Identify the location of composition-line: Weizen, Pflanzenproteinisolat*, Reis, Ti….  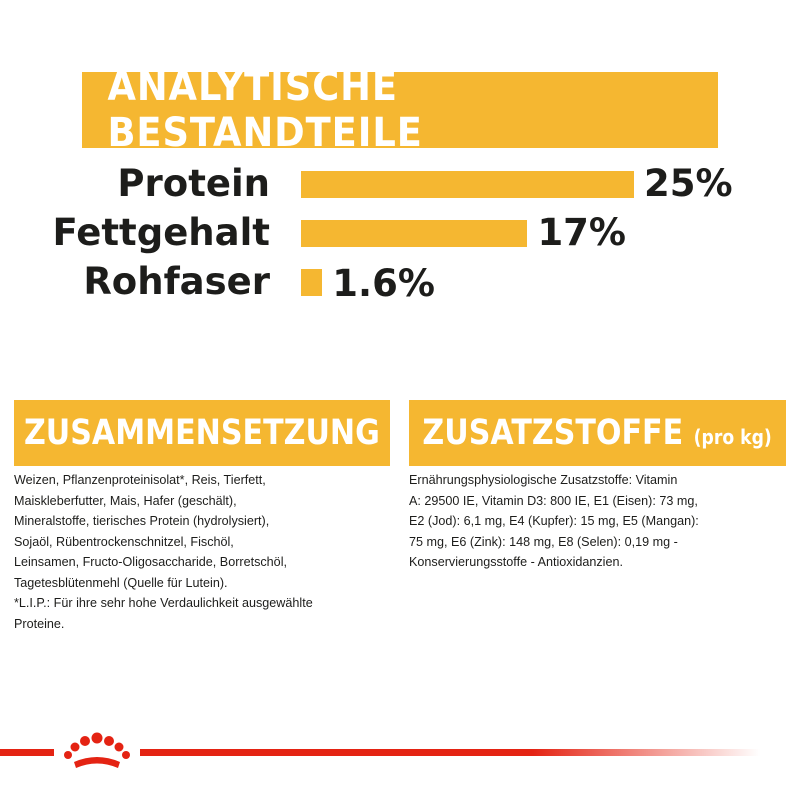
(140, 480).